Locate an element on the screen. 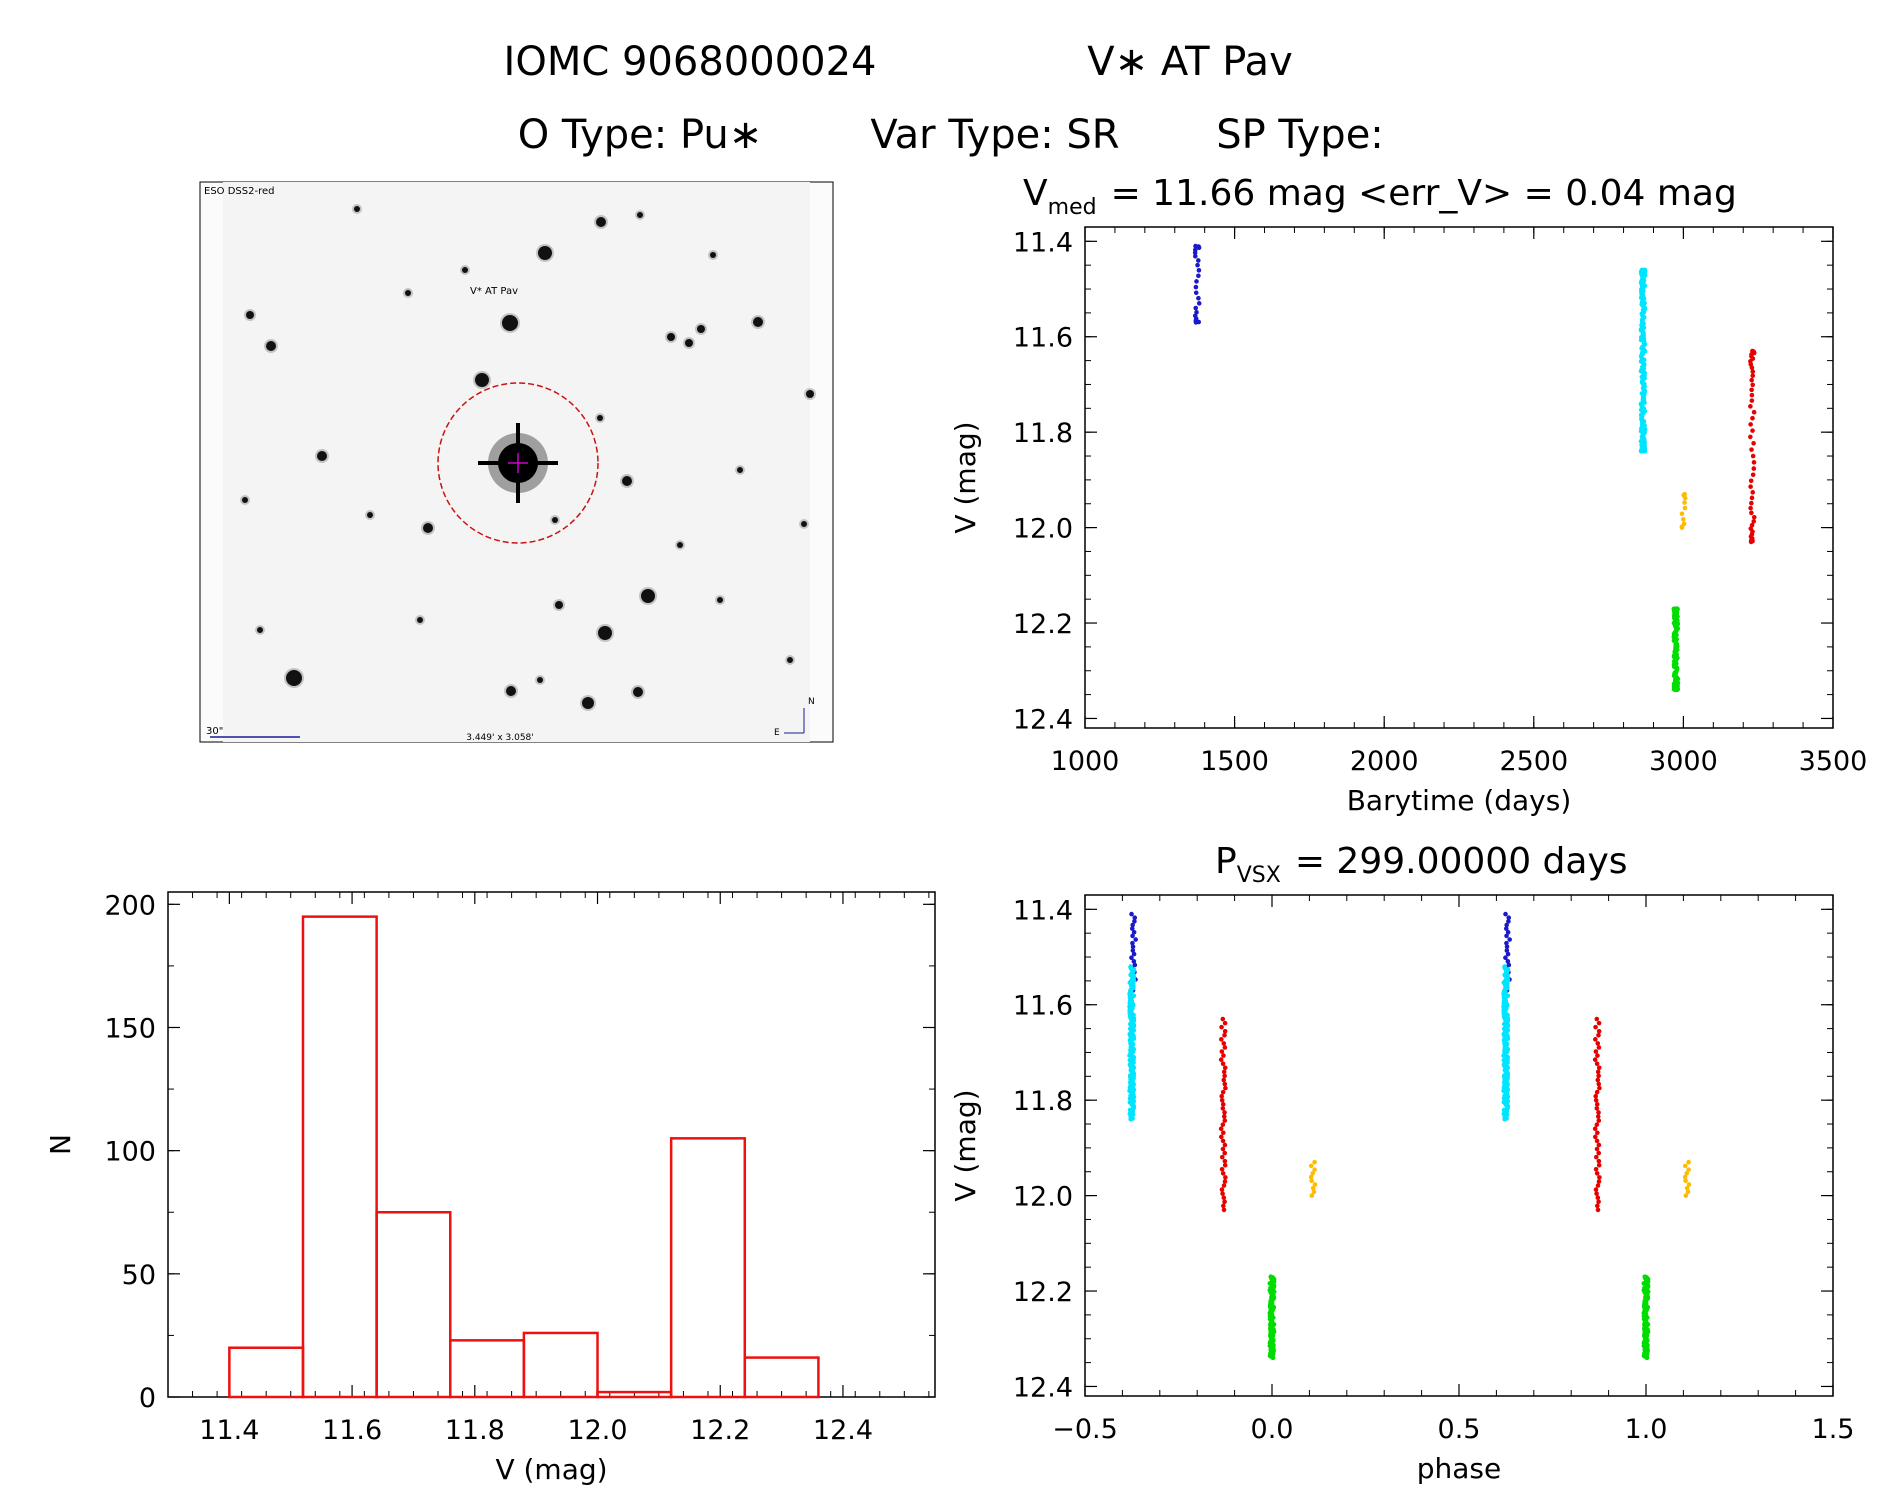  lightcurve-xtick-label: 3000 is located at coordinates (1683, 761).